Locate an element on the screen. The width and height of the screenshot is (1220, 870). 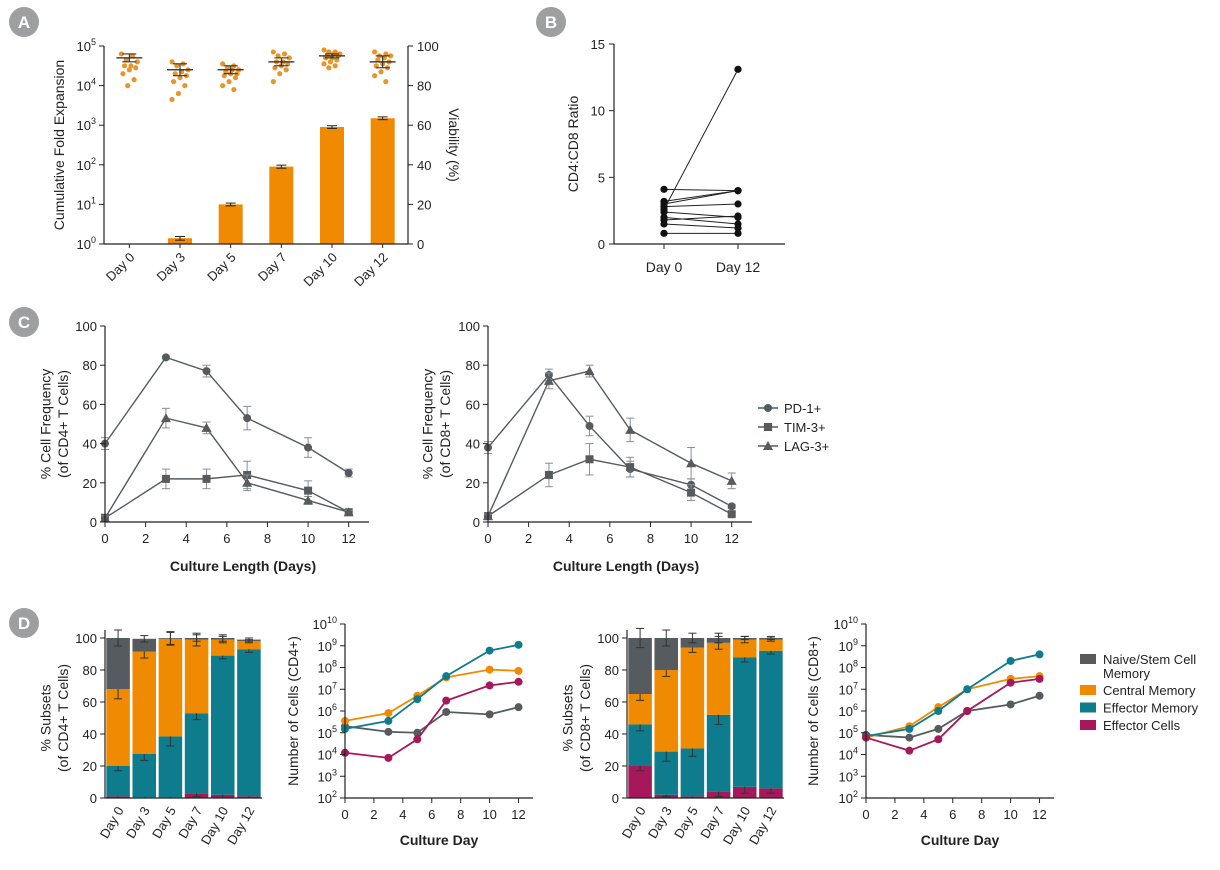
series-pd-1- is located at coordinates (227, 415).